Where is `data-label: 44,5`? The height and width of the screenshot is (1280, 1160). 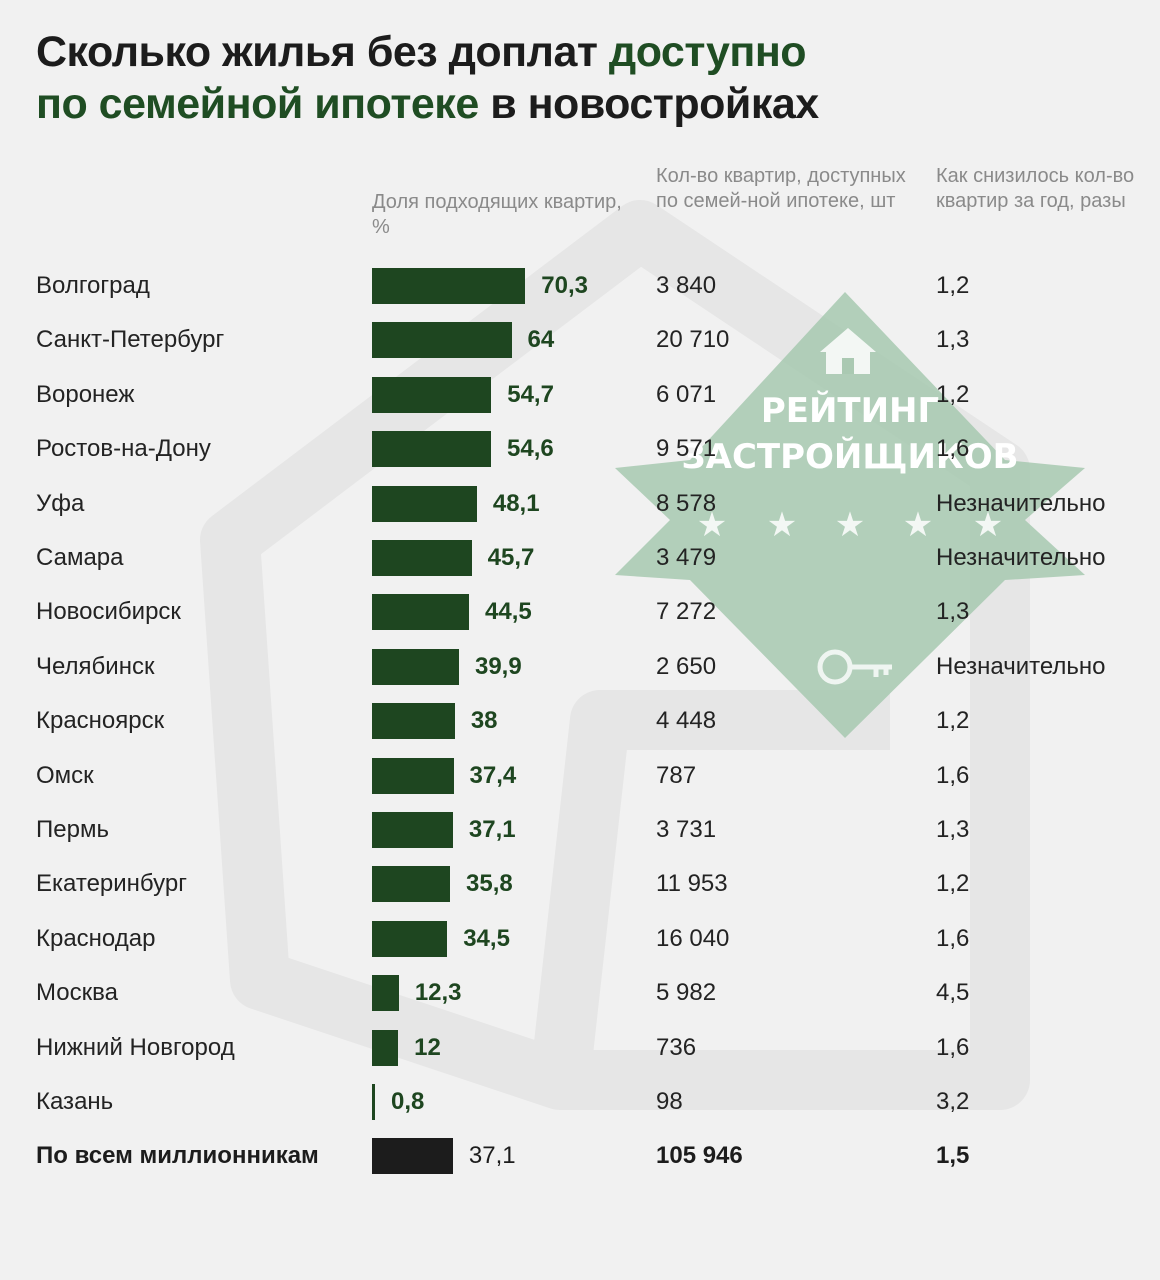 data-label: 44,5 is located at coordinates (508, 612).